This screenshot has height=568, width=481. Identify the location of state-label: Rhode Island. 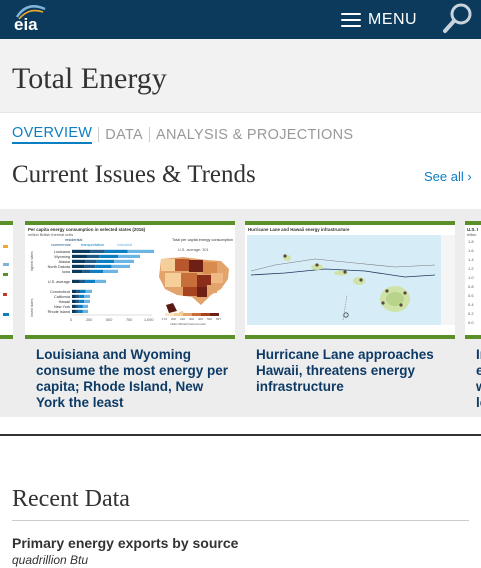
(59, 312).